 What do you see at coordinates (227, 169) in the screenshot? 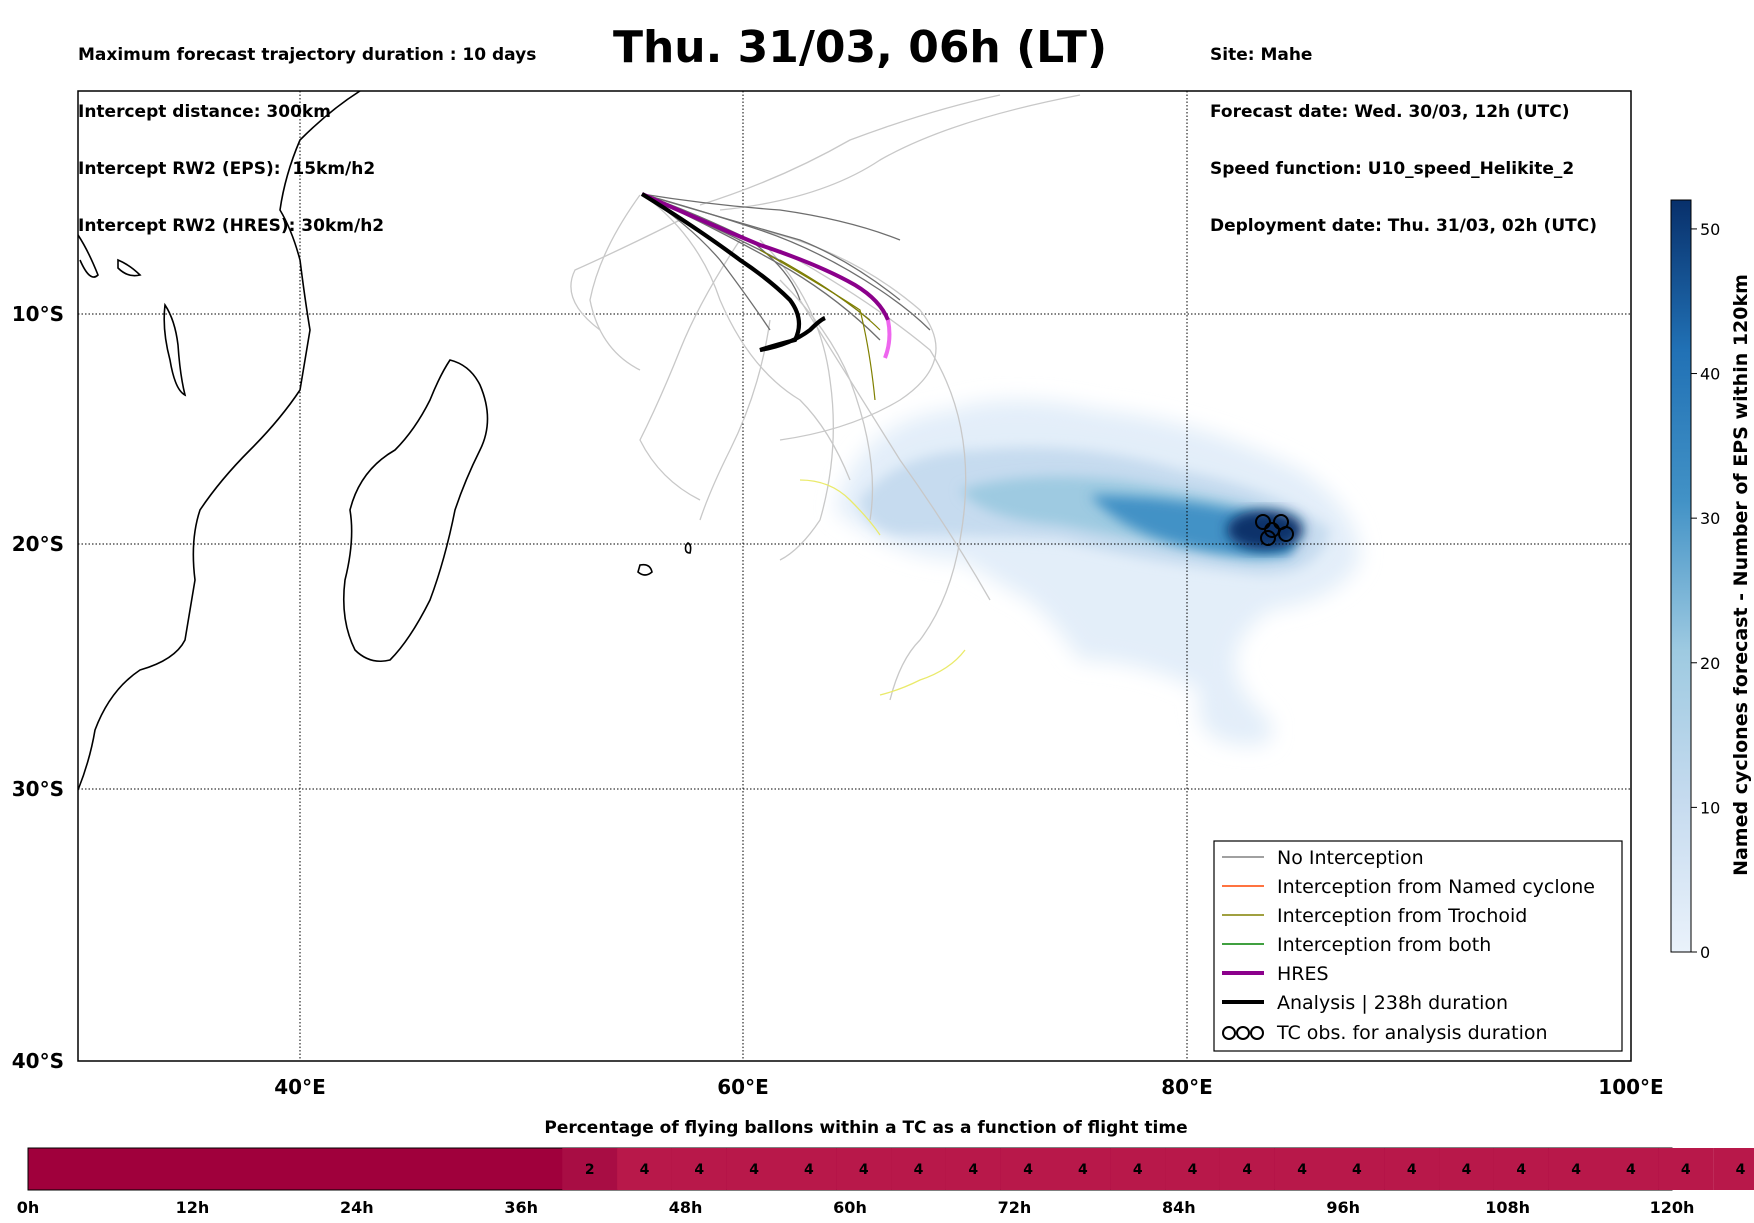
I see `info-intercept-eps: Intercept RW2 (EPS): 15km/h2` at bounding box center [227, 169].